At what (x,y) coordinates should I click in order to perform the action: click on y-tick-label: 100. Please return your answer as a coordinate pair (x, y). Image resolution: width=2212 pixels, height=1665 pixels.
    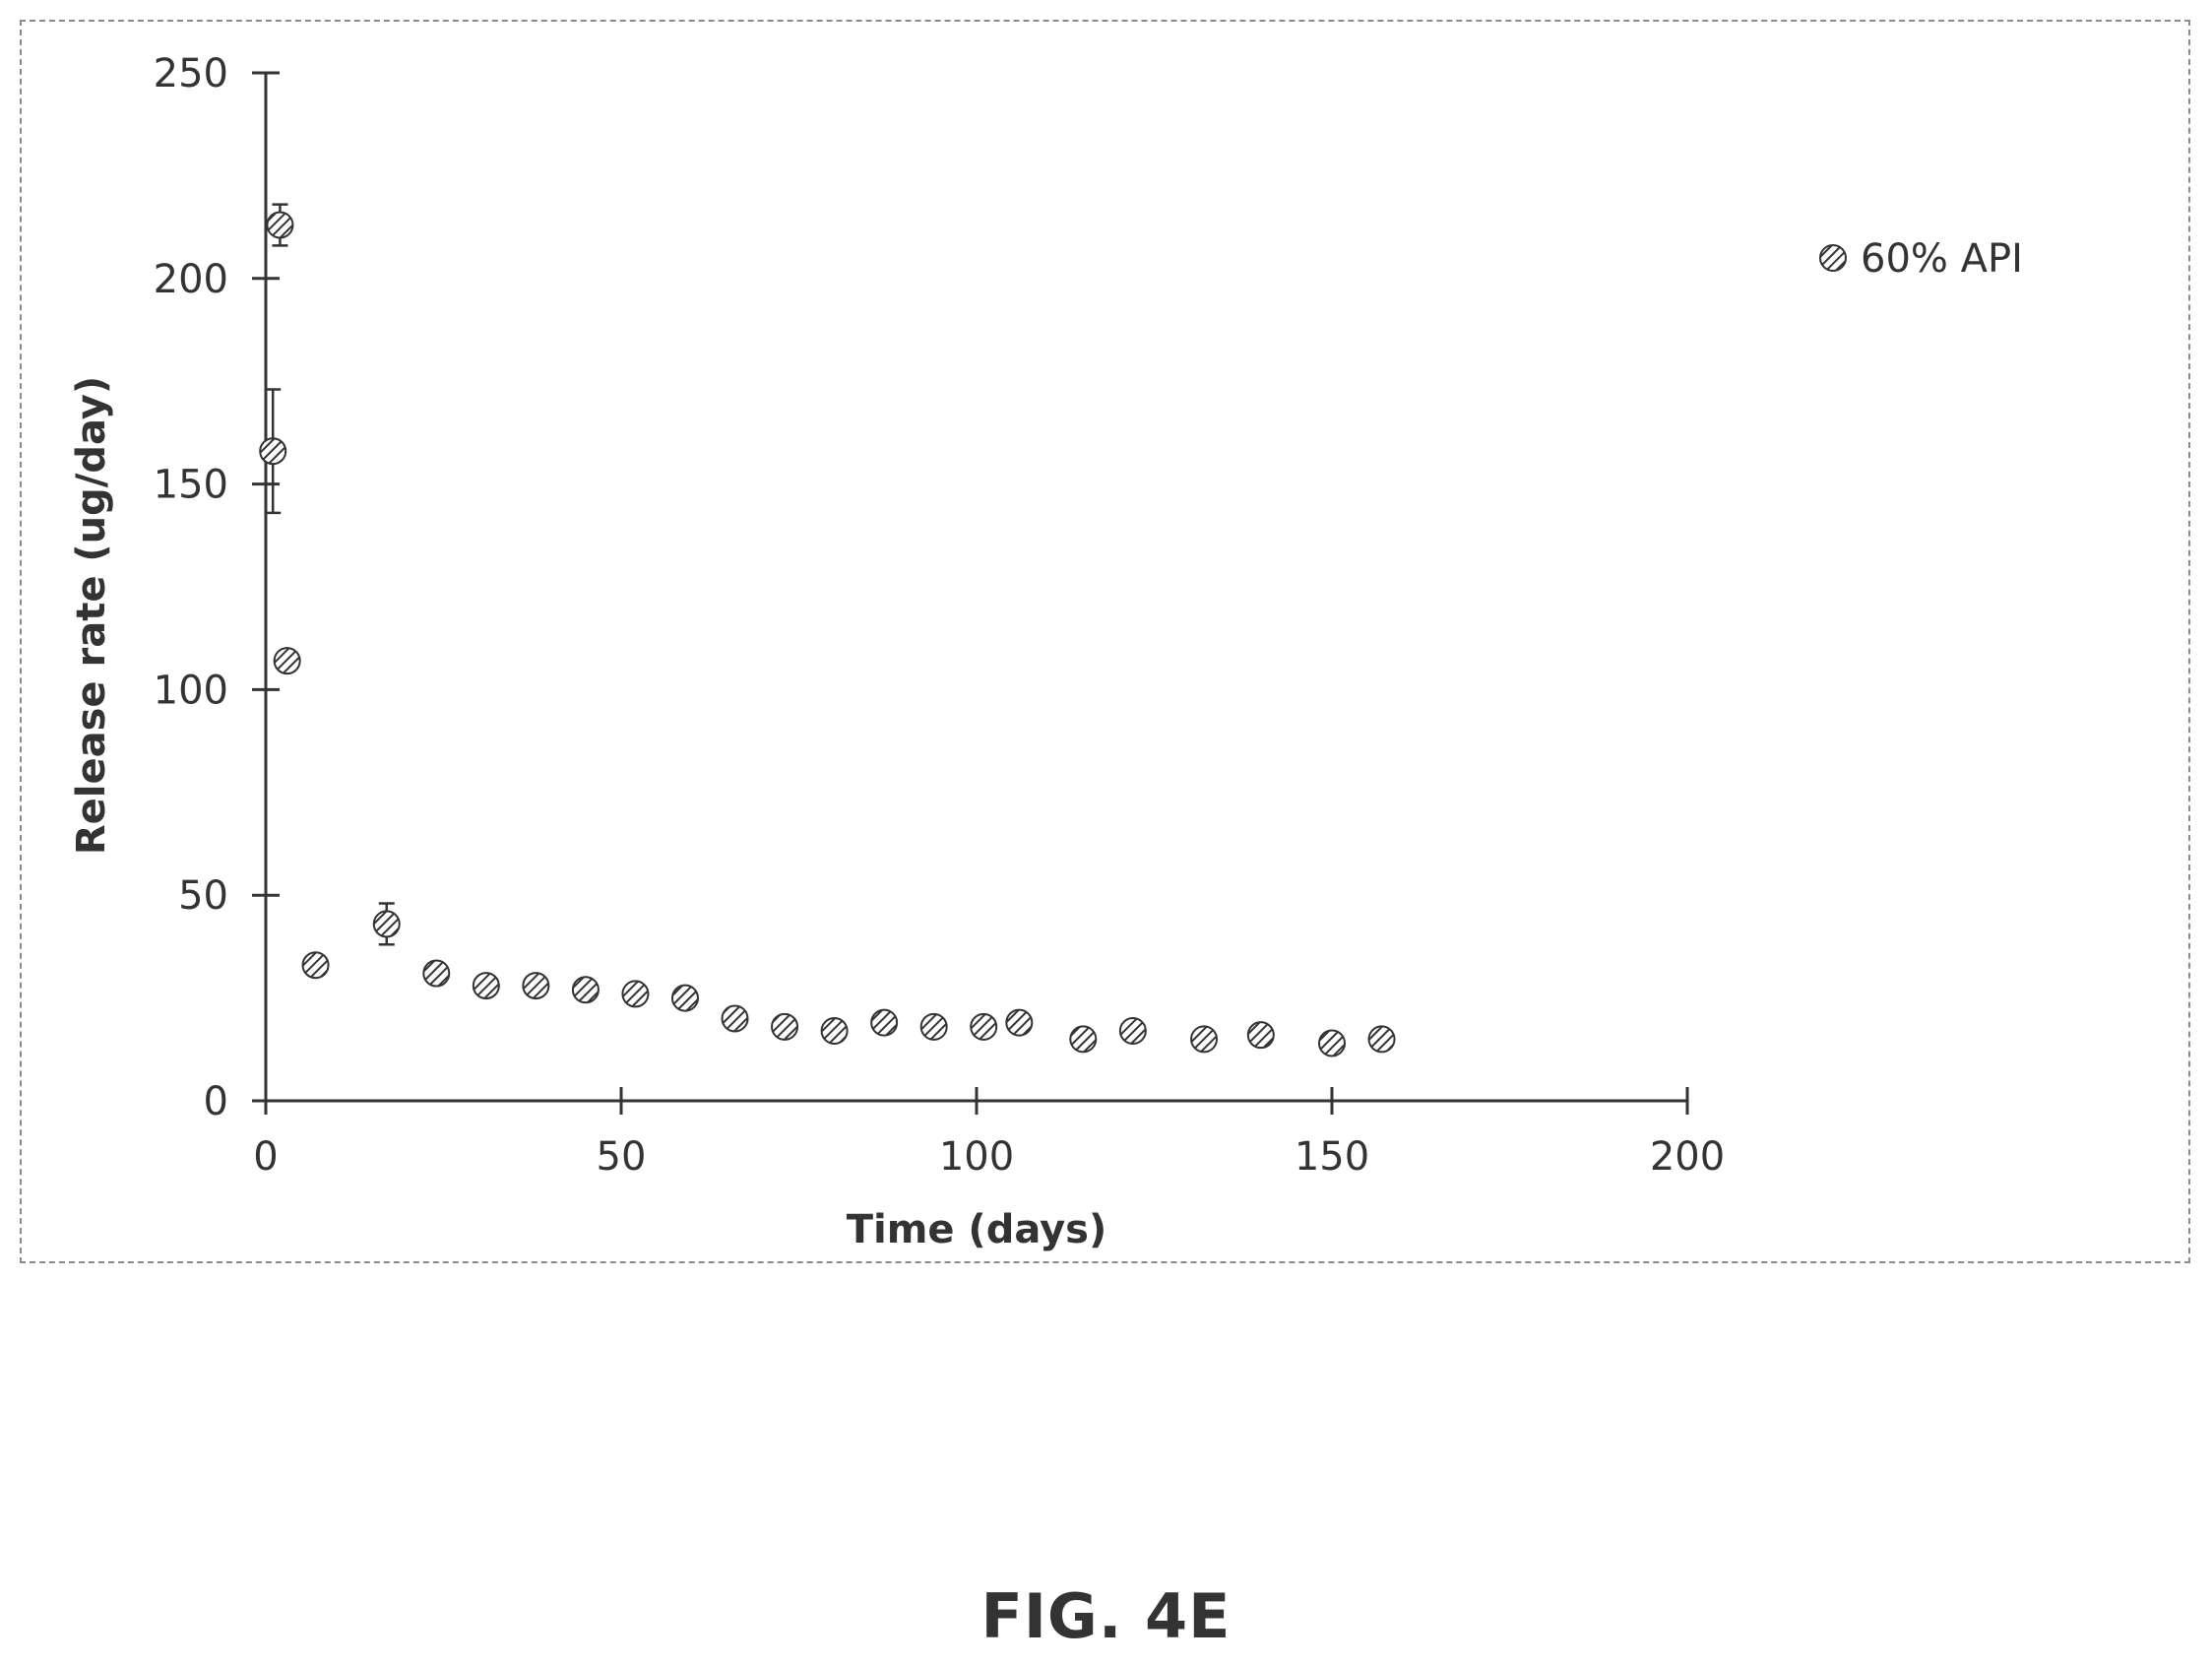
    Looking at the image, I should click on (191, 690).